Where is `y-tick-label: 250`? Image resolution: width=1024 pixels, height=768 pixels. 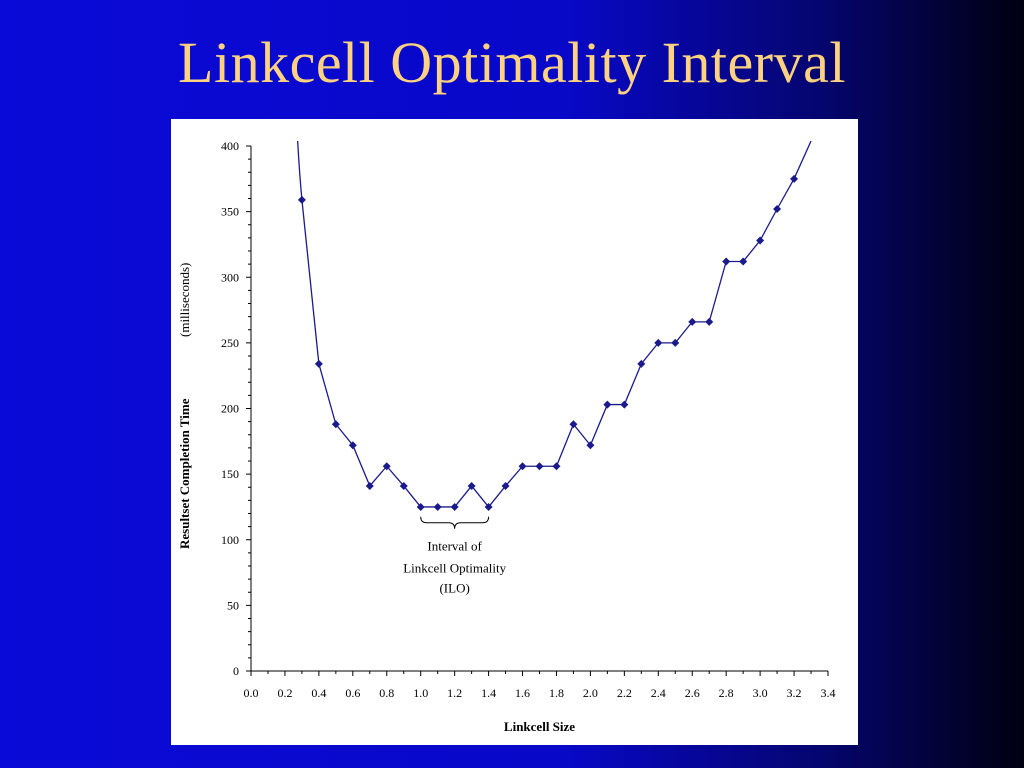
y-tick-label: 250 is located at coordinates (230, 343).